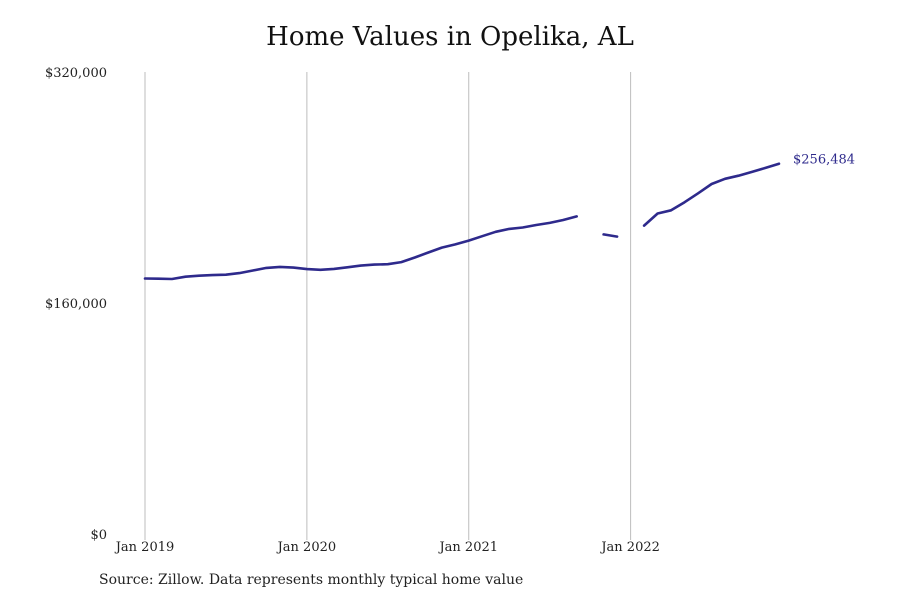  I want to click on x-tick-label: Jan 2021, so click(467, 547).